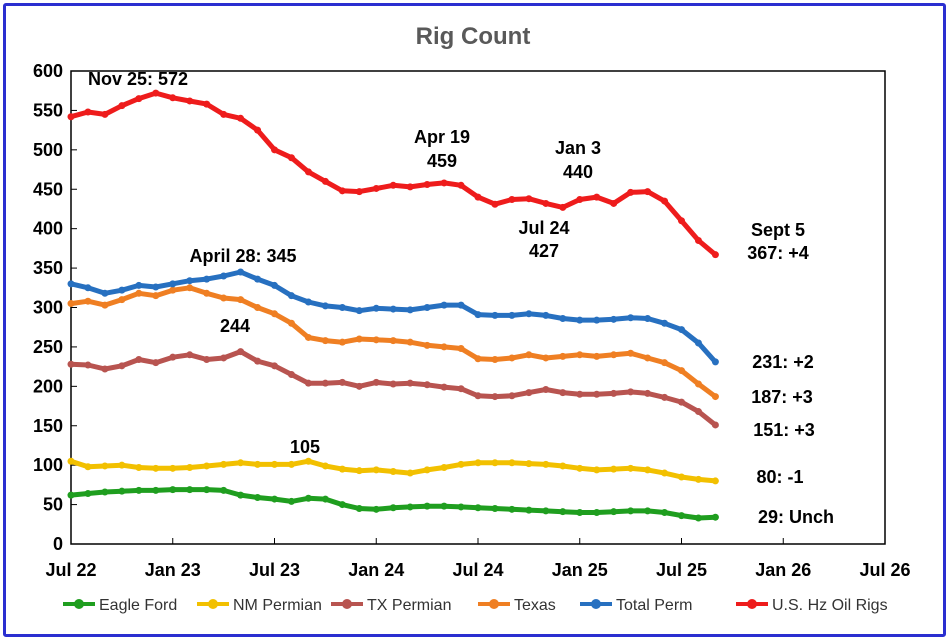 This screenshot has width=947, height=638. I want to click on x-tick-label: Jul 24, so click(477, 570).